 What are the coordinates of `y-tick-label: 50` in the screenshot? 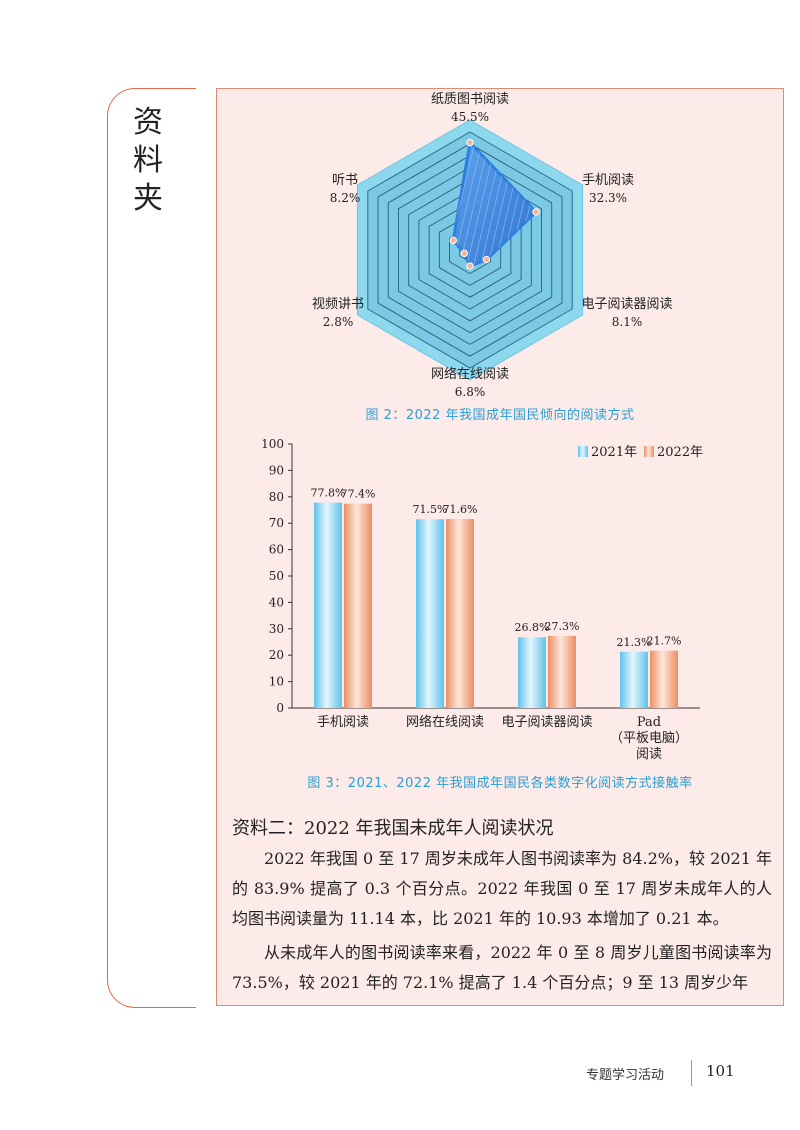 It's located at (276, 576).